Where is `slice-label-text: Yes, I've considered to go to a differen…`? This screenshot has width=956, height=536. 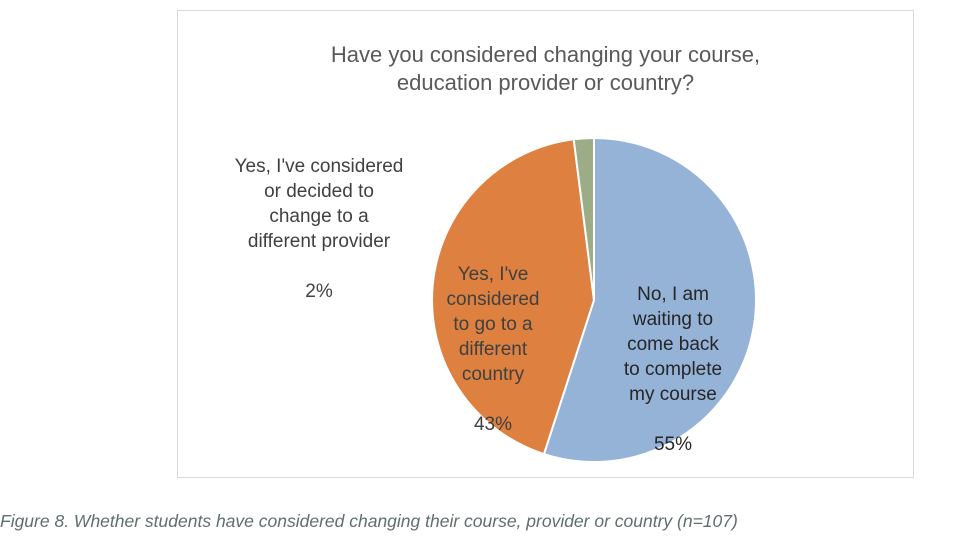 slice-label-text: Yes, I've considered to go to a differen… is located at coordinates (493, 324).